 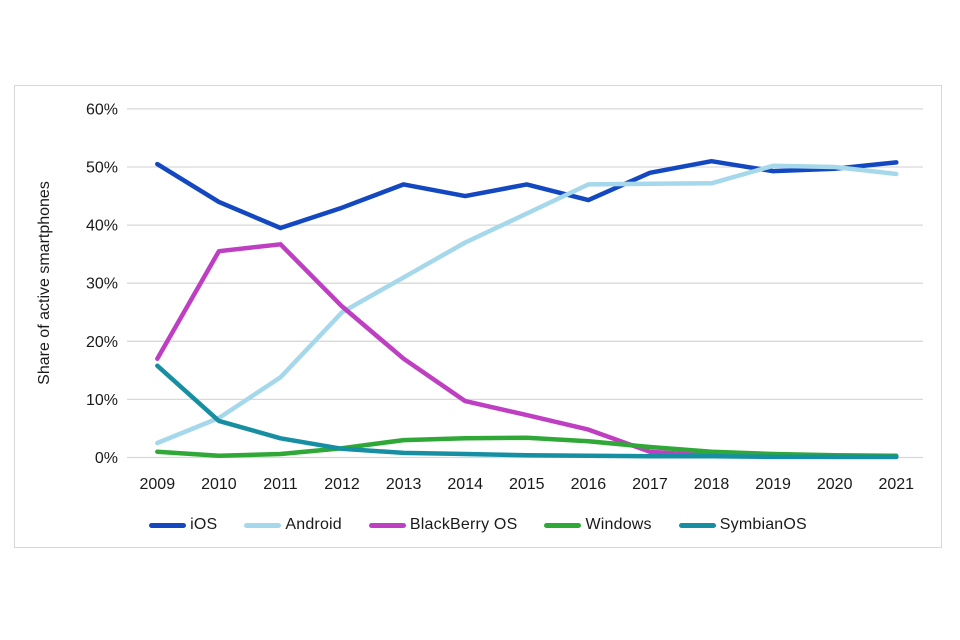 I want to click on y-tick-label: 60%, so click(x=102, y=109).